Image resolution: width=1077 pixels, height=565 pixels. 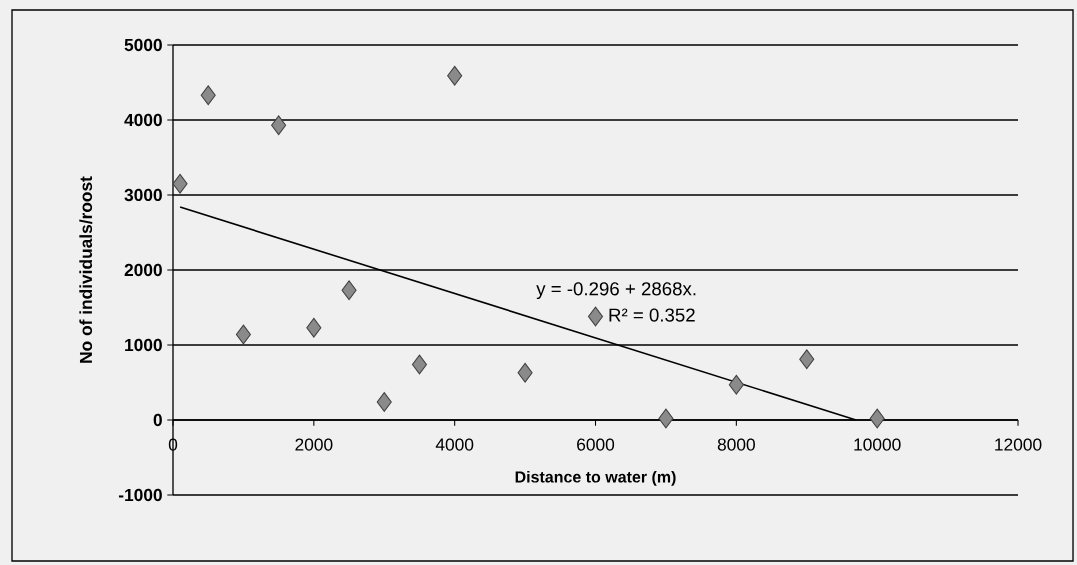 I want to click on y-axis-title: No of individuals/roost, so click(x=86, y=269).